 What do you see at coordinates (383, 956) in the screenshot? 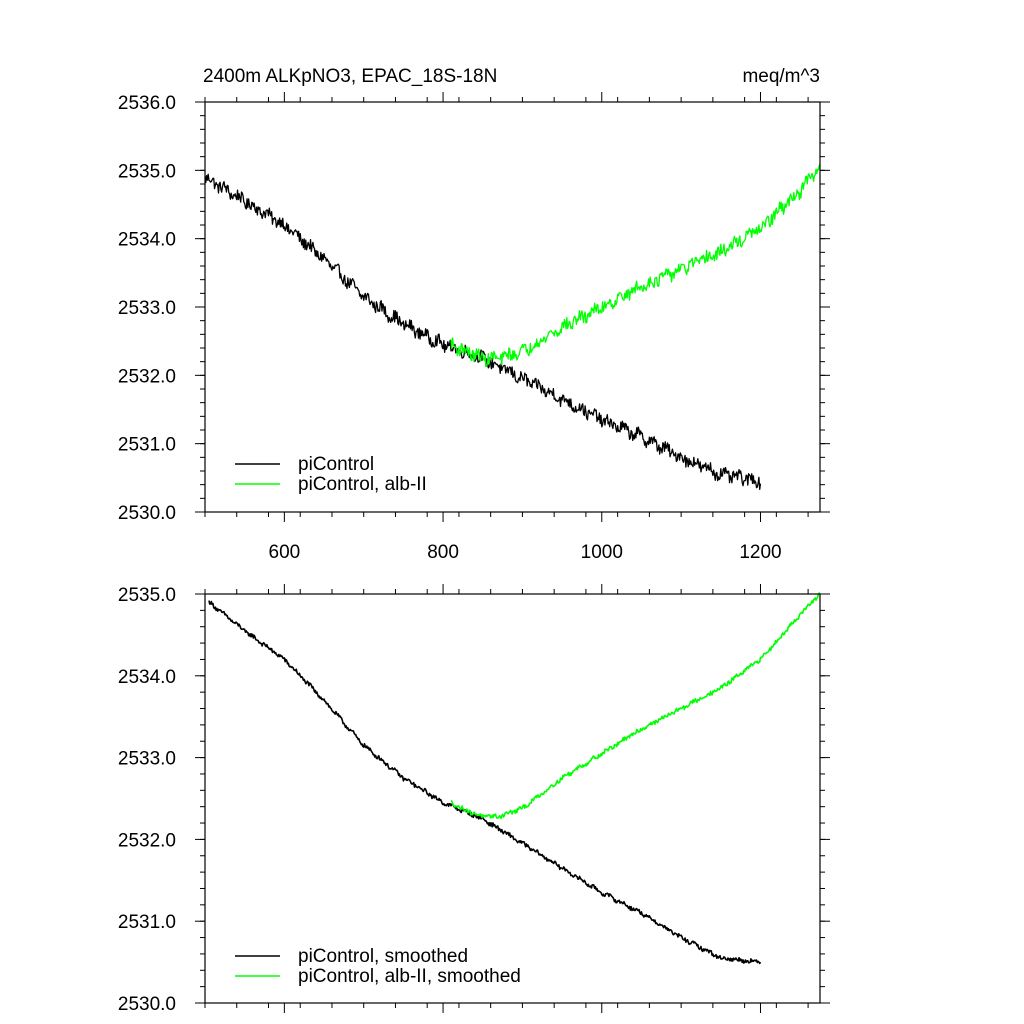
I see `legend-label-1: piControl, smoothed` at bounding box center [383, 956].